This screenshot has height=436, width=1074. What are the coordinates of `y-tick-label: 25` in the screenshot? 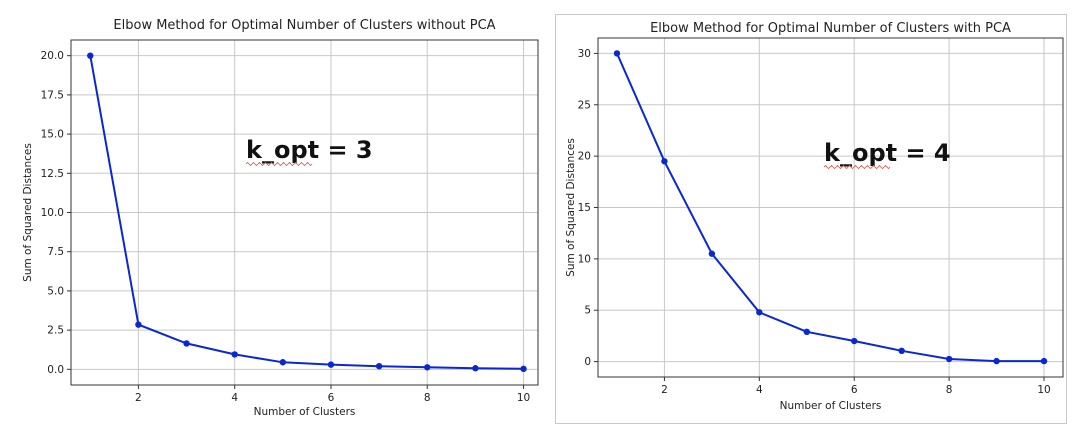 It's located at (584, 105).